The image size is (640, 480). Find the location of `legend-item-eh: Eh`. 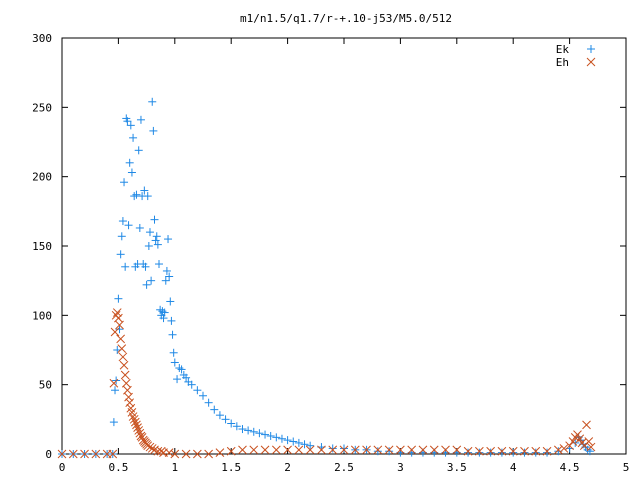

legend-item-eh: Eh is located at coordinates (576, 62).